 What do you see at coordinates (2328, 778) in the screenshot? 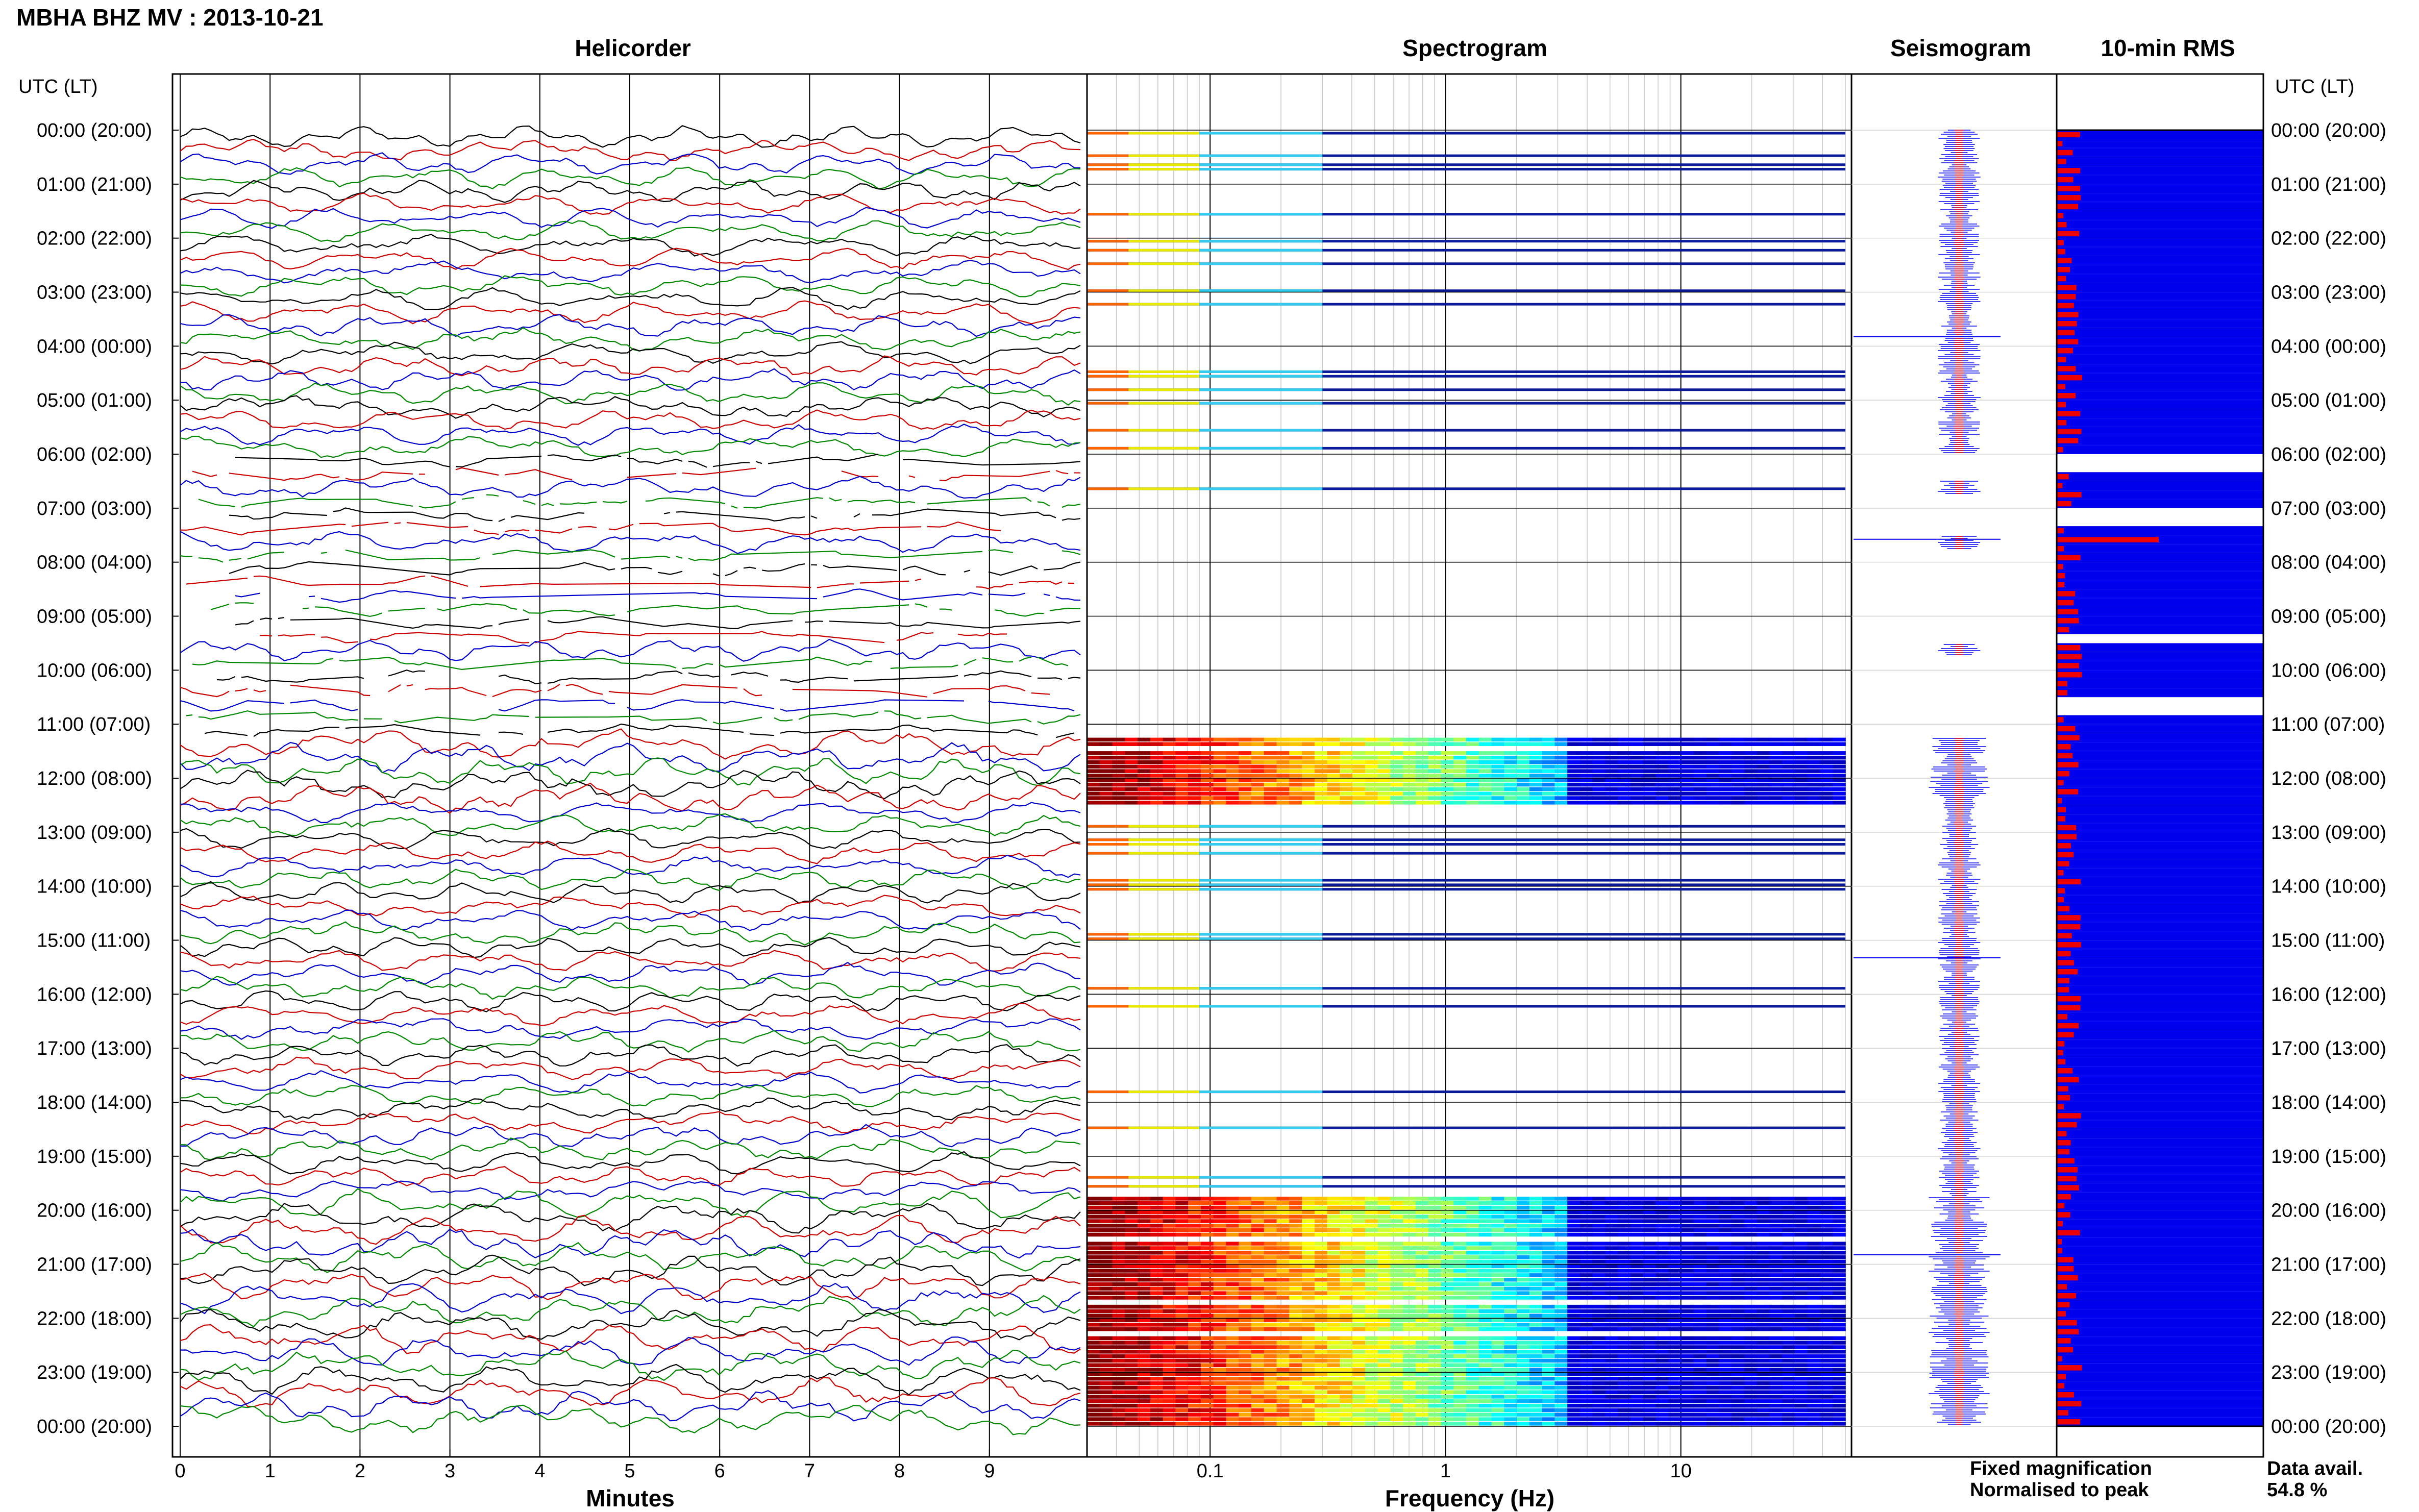
I see `time-label-right: 12:00 (08:00)` at bounding box center [2328, 778].